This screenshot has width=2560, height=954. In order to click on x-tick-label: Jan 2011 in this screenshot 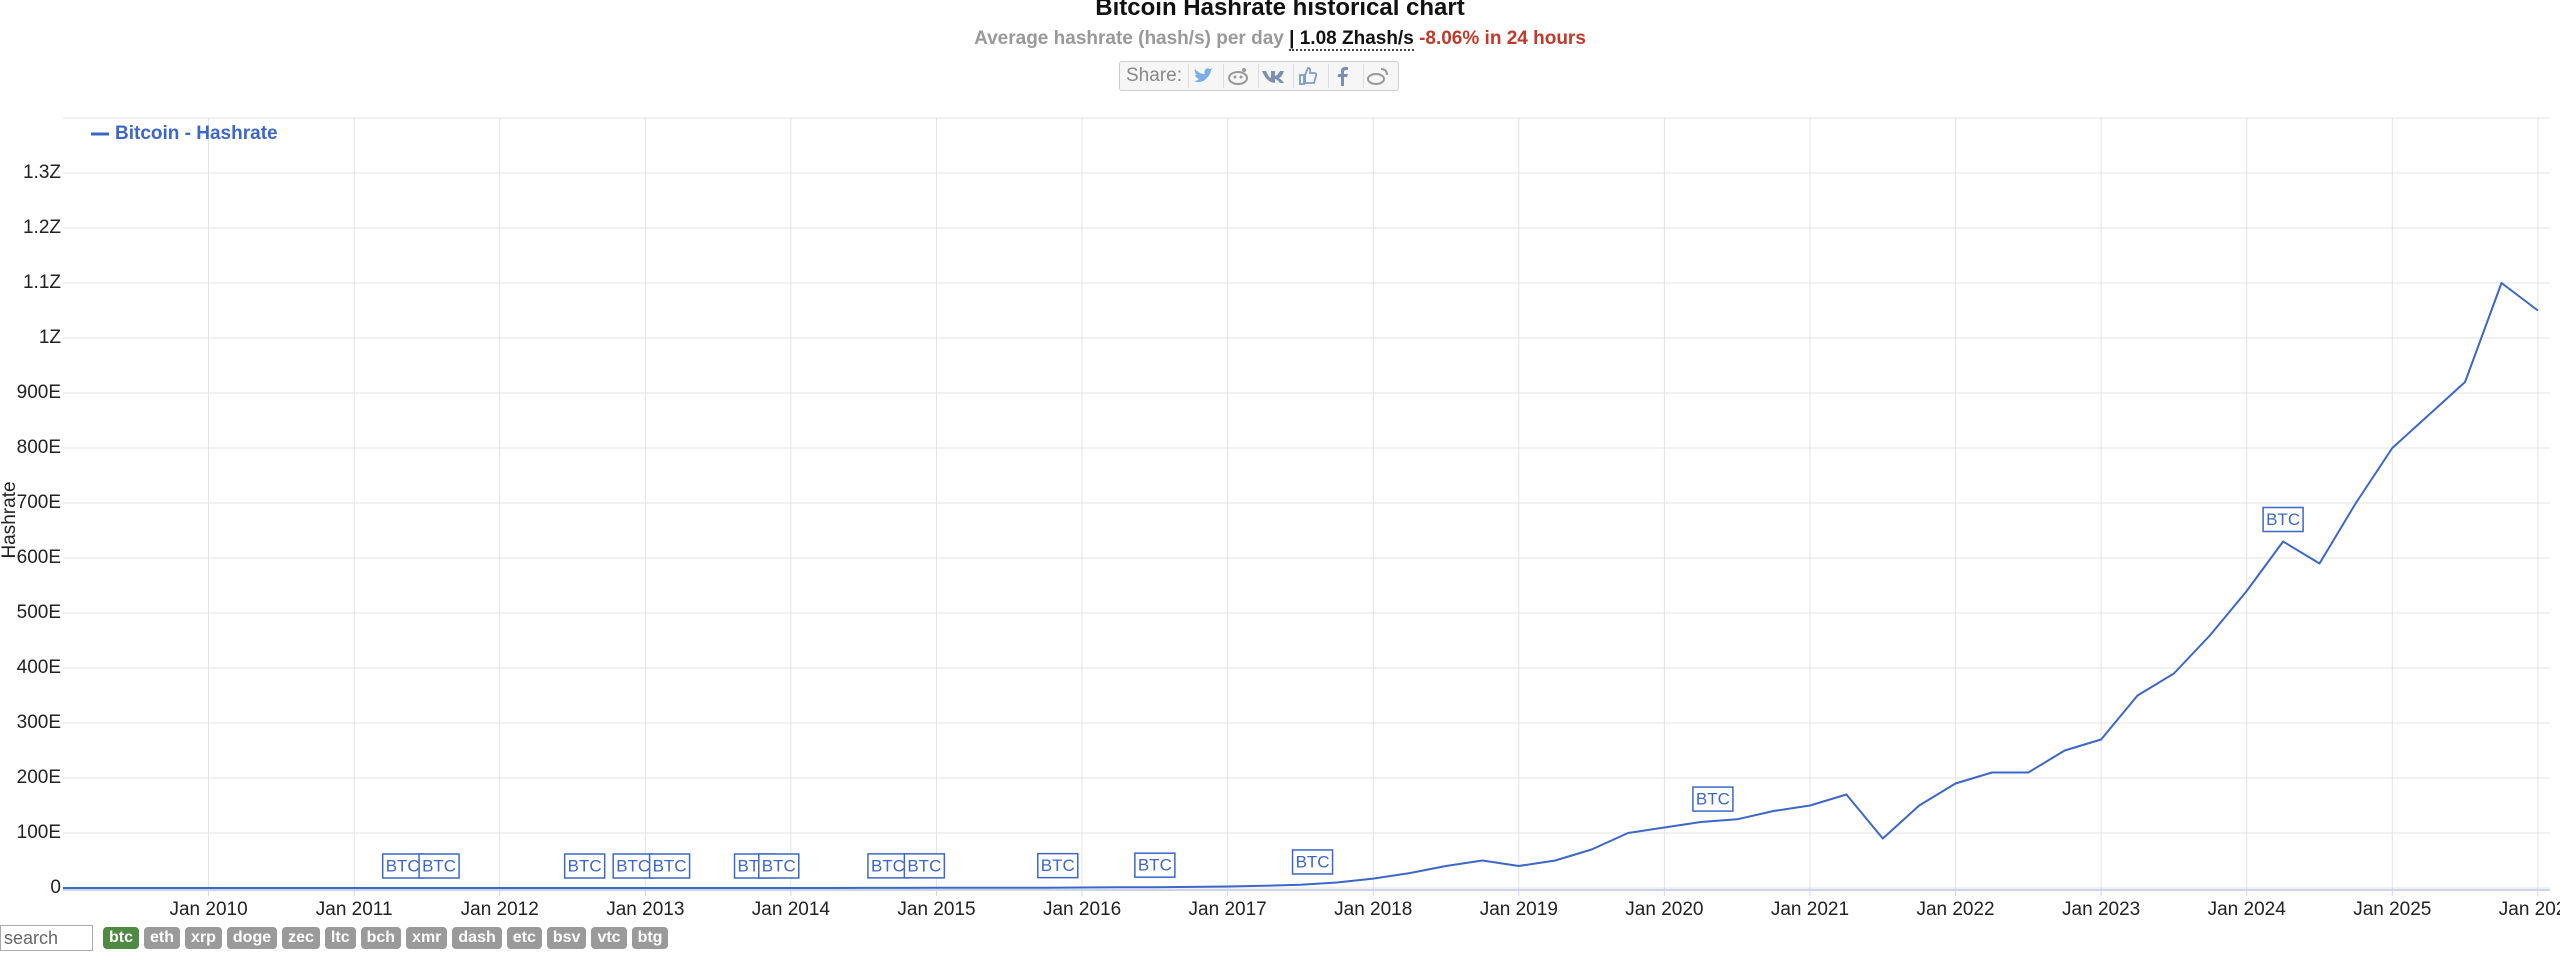, I will do `click(354, 909)`.